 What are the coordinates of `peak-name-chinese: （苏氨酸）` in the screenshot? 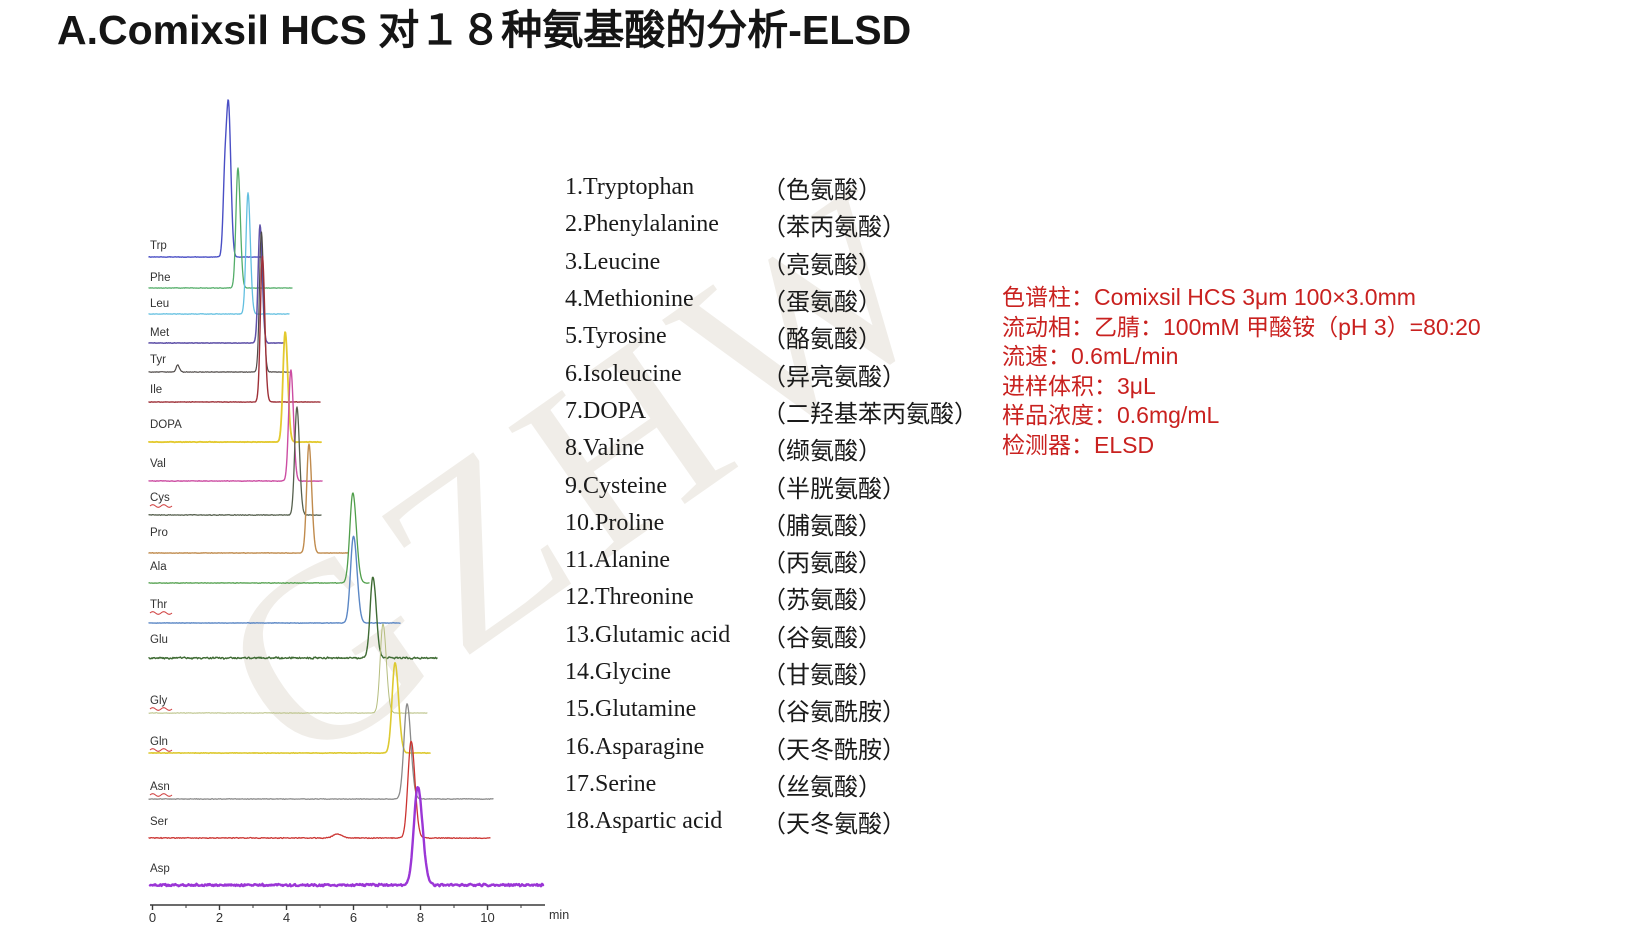 It's located at (822, 601).